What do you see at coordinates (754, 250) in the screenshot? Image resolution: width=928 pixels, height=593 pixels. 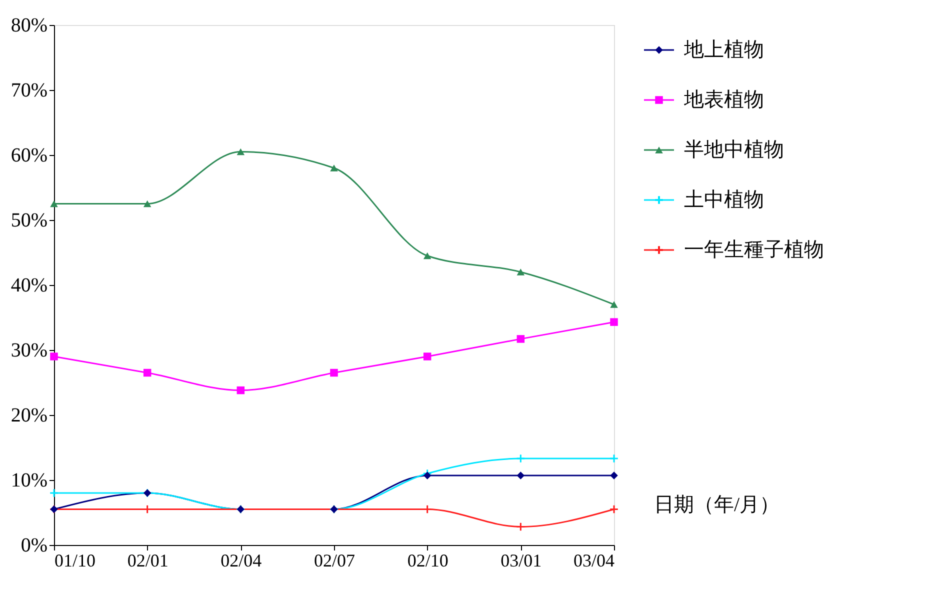 I see `legend-label: 一年生種子植物` at bounding box center [754, 250].